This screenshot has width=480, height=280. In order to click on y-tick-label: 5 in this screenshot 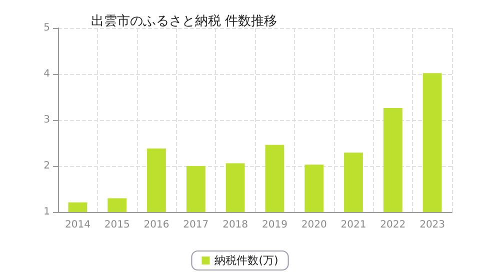, I will do `click(47, 28)`.